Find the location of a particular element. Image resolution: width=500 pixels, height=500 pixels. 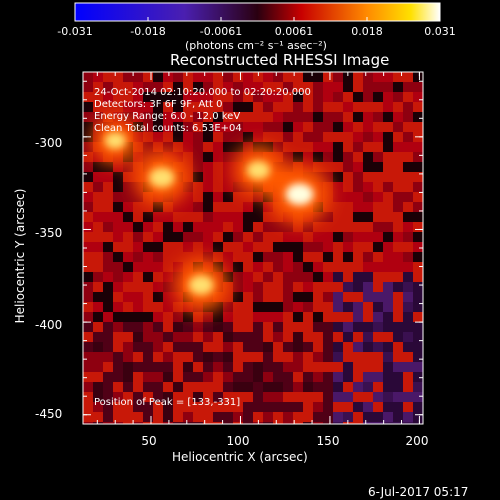

x-tick-label: 100 is located at coordinates (238, 441).